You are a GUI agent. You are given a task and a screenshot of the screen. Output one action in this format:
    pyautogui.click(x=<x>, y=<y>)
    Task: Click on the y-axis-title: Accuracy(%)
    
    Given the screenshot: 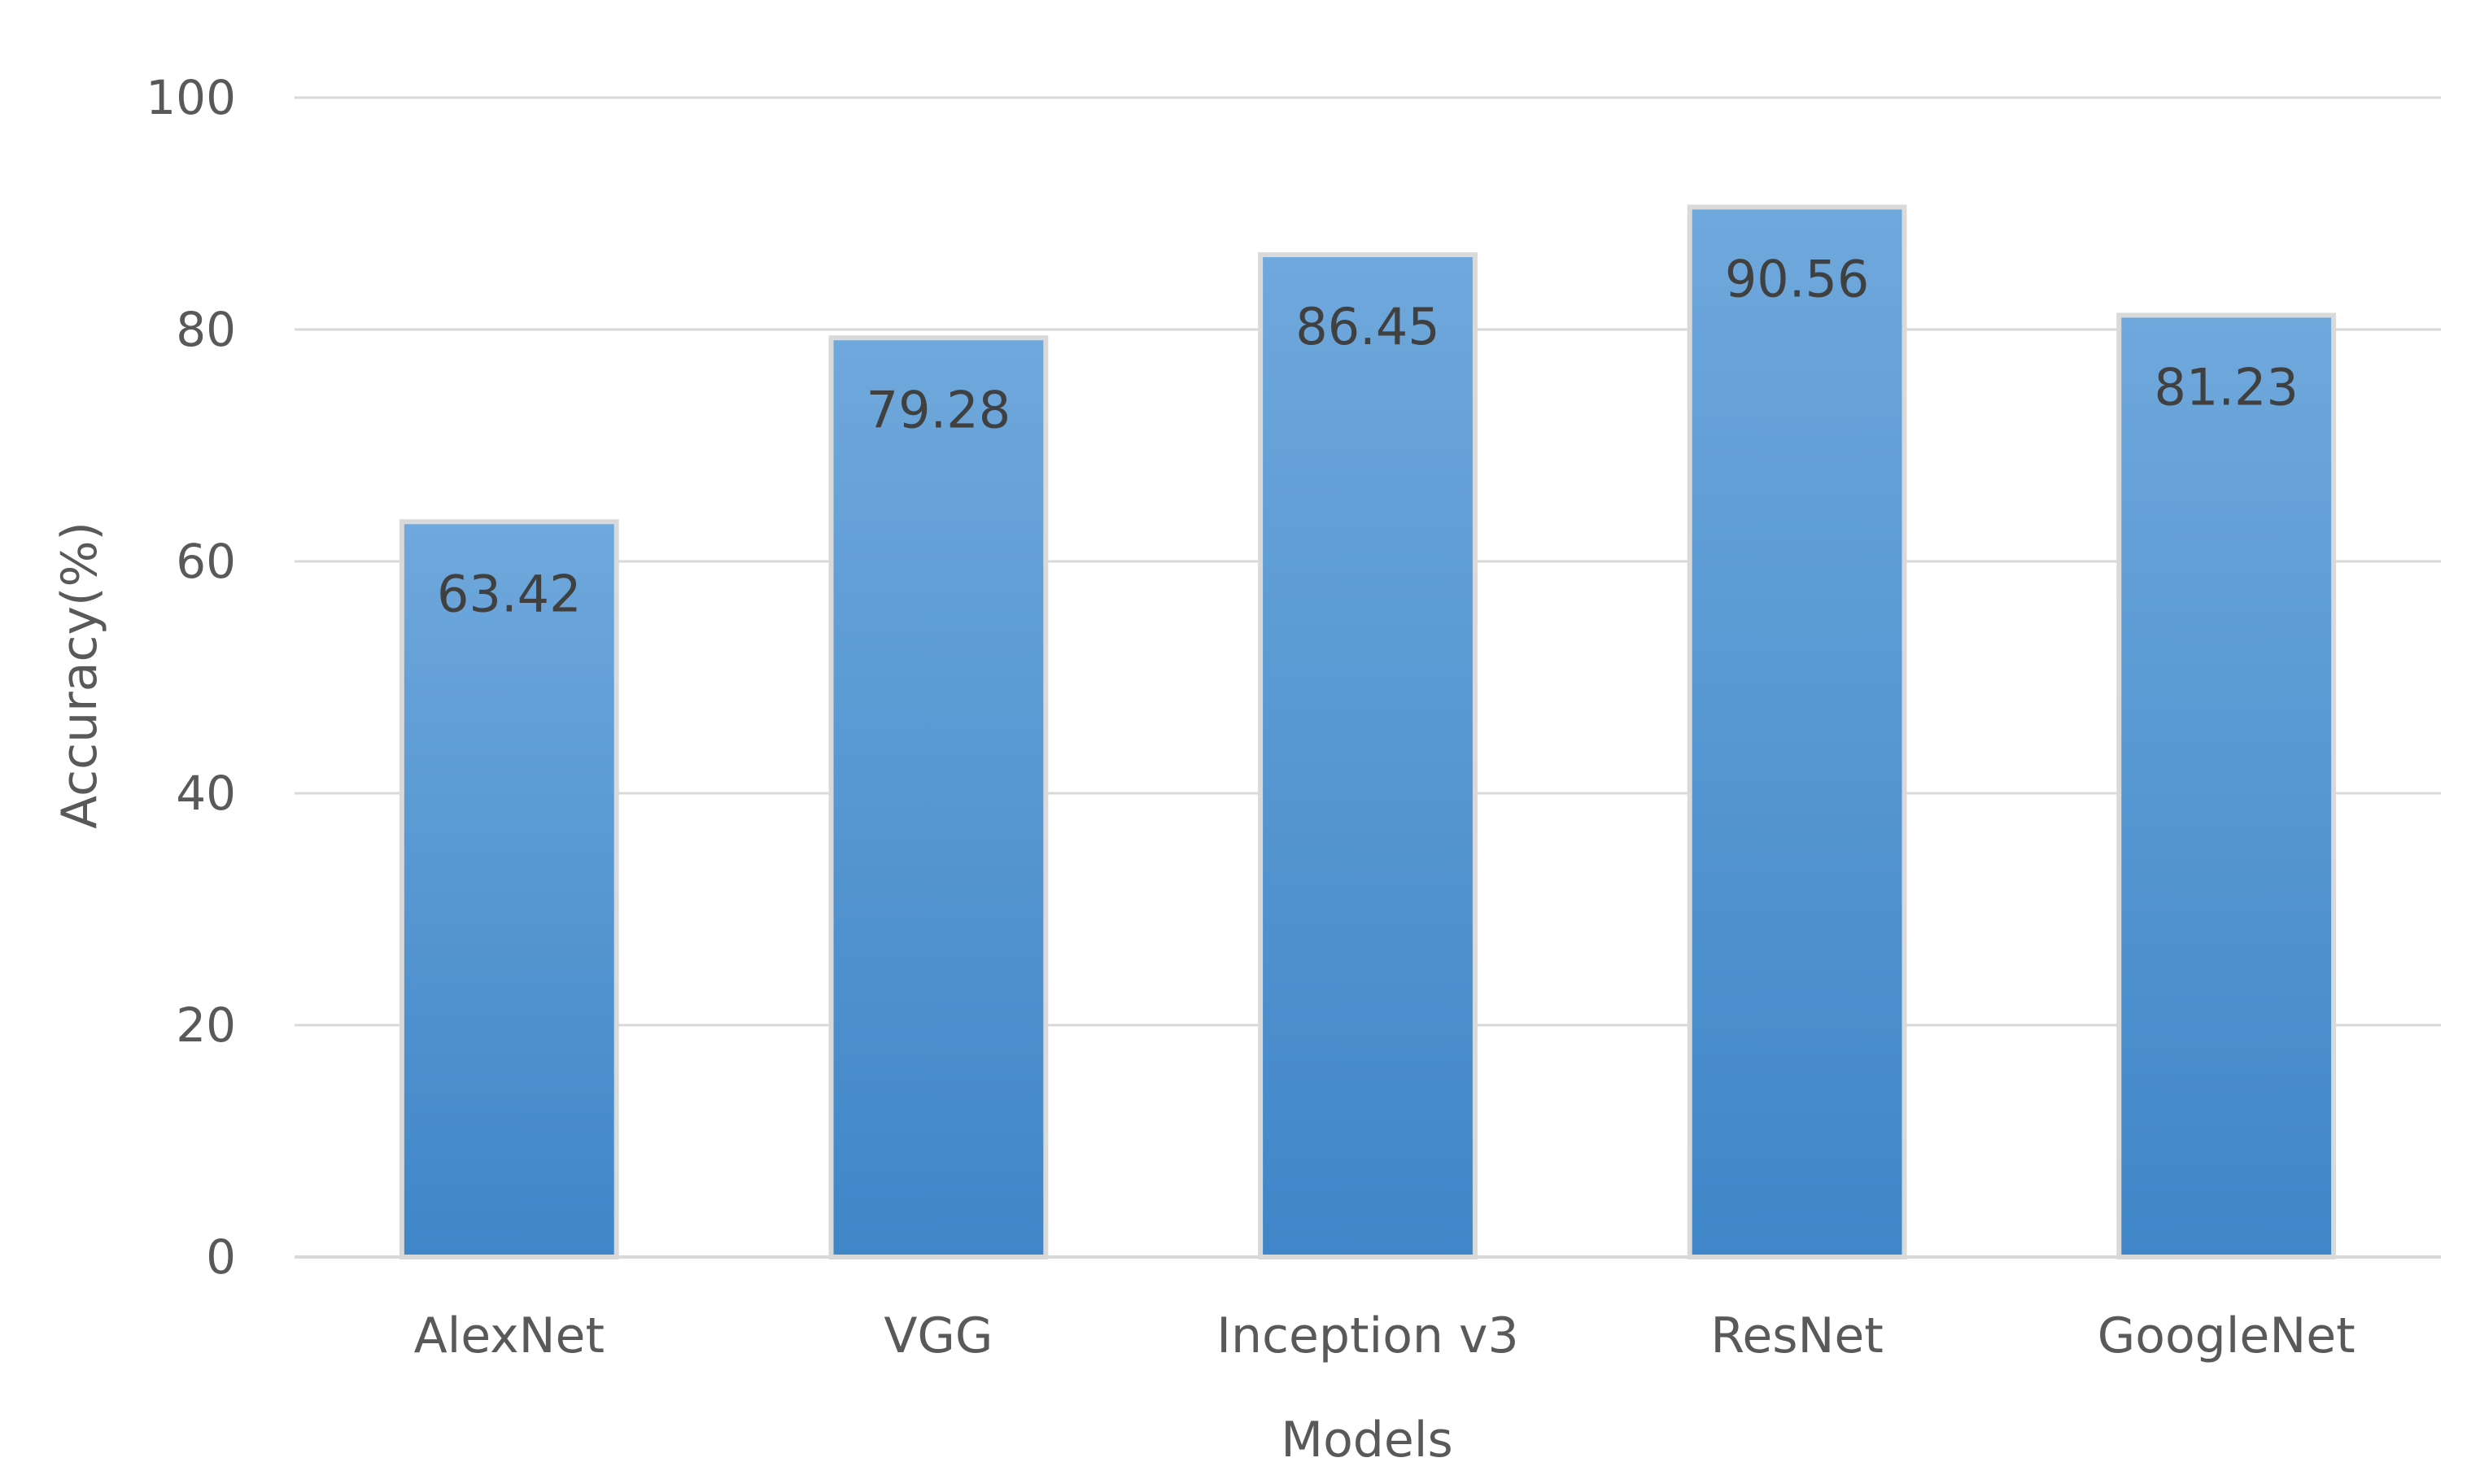 What is the action you would take?
    pyautogui.click(x=79, y=676)
    